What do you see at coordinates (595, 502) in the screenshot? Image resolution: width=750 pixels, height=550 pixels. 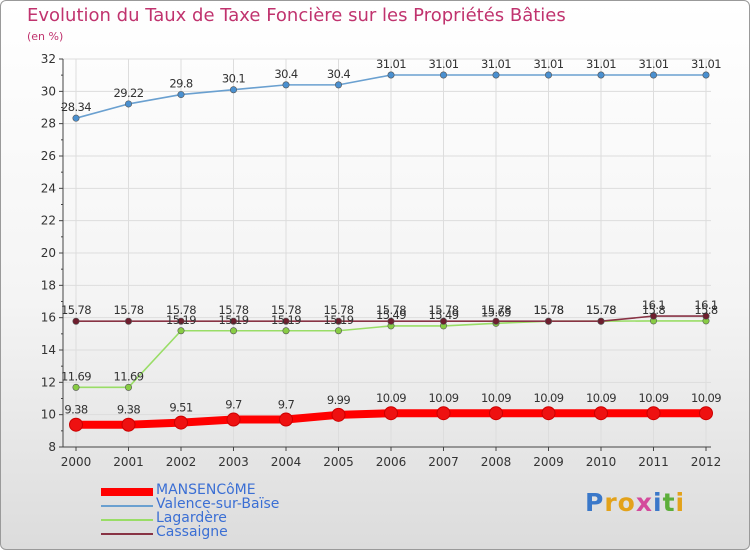 I see `logo-letter: P` at bounding box center [595, 502].